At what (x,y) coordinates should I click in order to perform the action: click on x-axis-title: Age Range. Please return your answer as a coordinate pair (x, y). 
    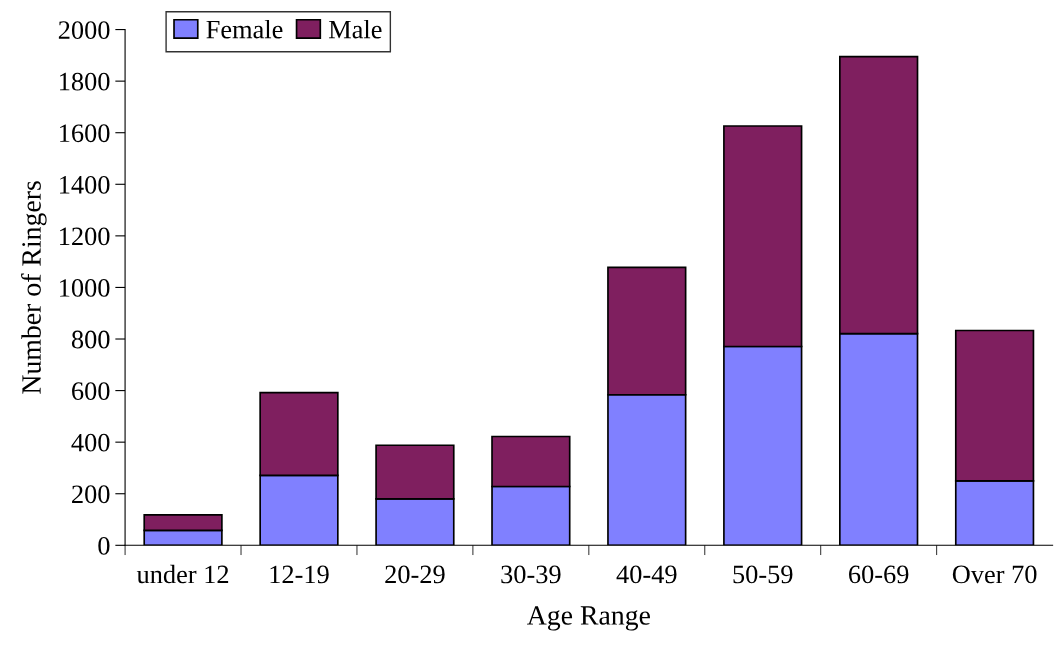
    Looking at the image, I should click on (588, 618).